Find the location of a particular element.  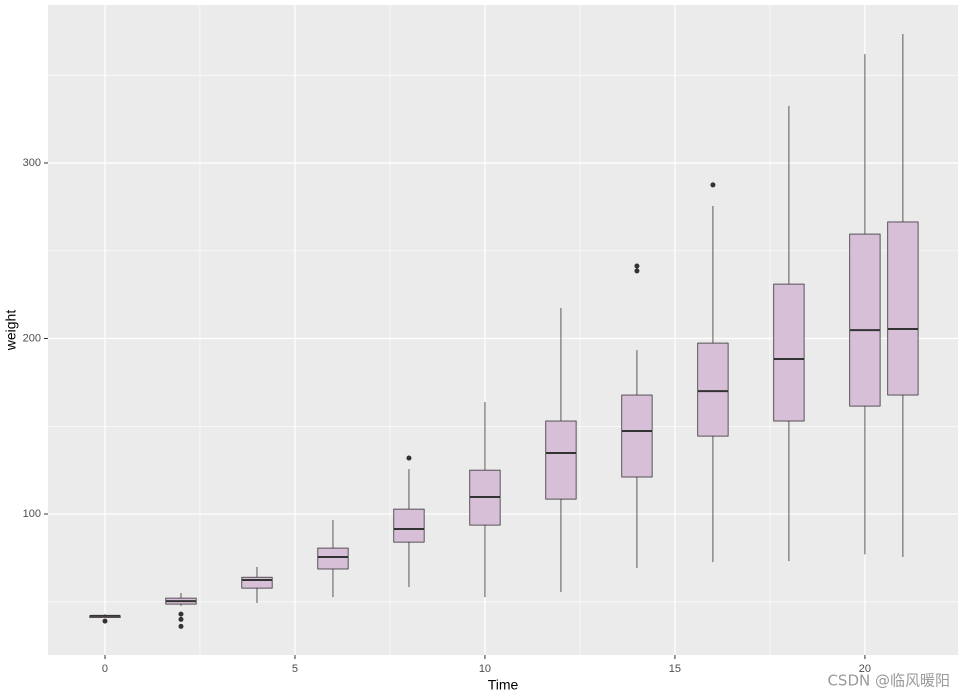

x-tick-label: 5 is located at coordinates (295, 669).